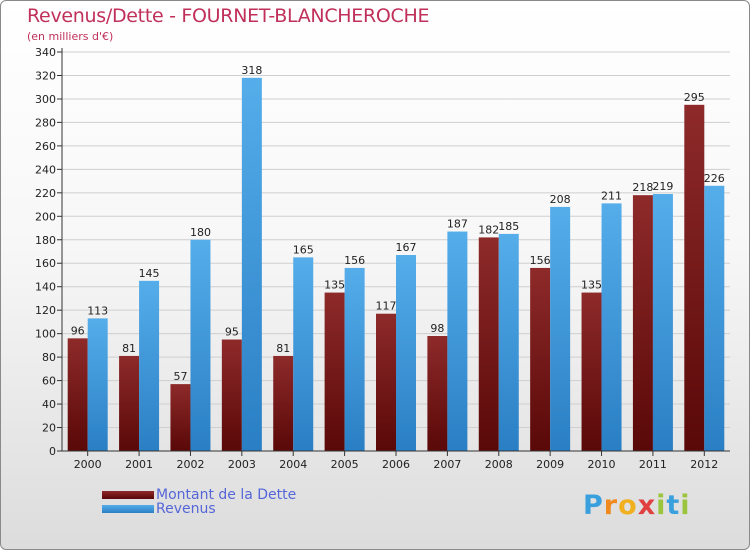 The image size is (750, 550). I want to click on value-label-revenus: 318, so click(251, 70).